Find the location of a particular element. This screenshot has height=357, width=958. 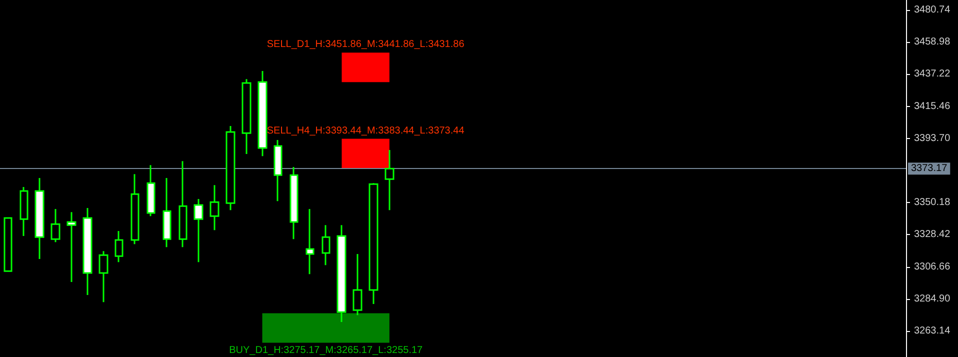

y-tick-label: 3328.42 is located at coordinates (932, 234).